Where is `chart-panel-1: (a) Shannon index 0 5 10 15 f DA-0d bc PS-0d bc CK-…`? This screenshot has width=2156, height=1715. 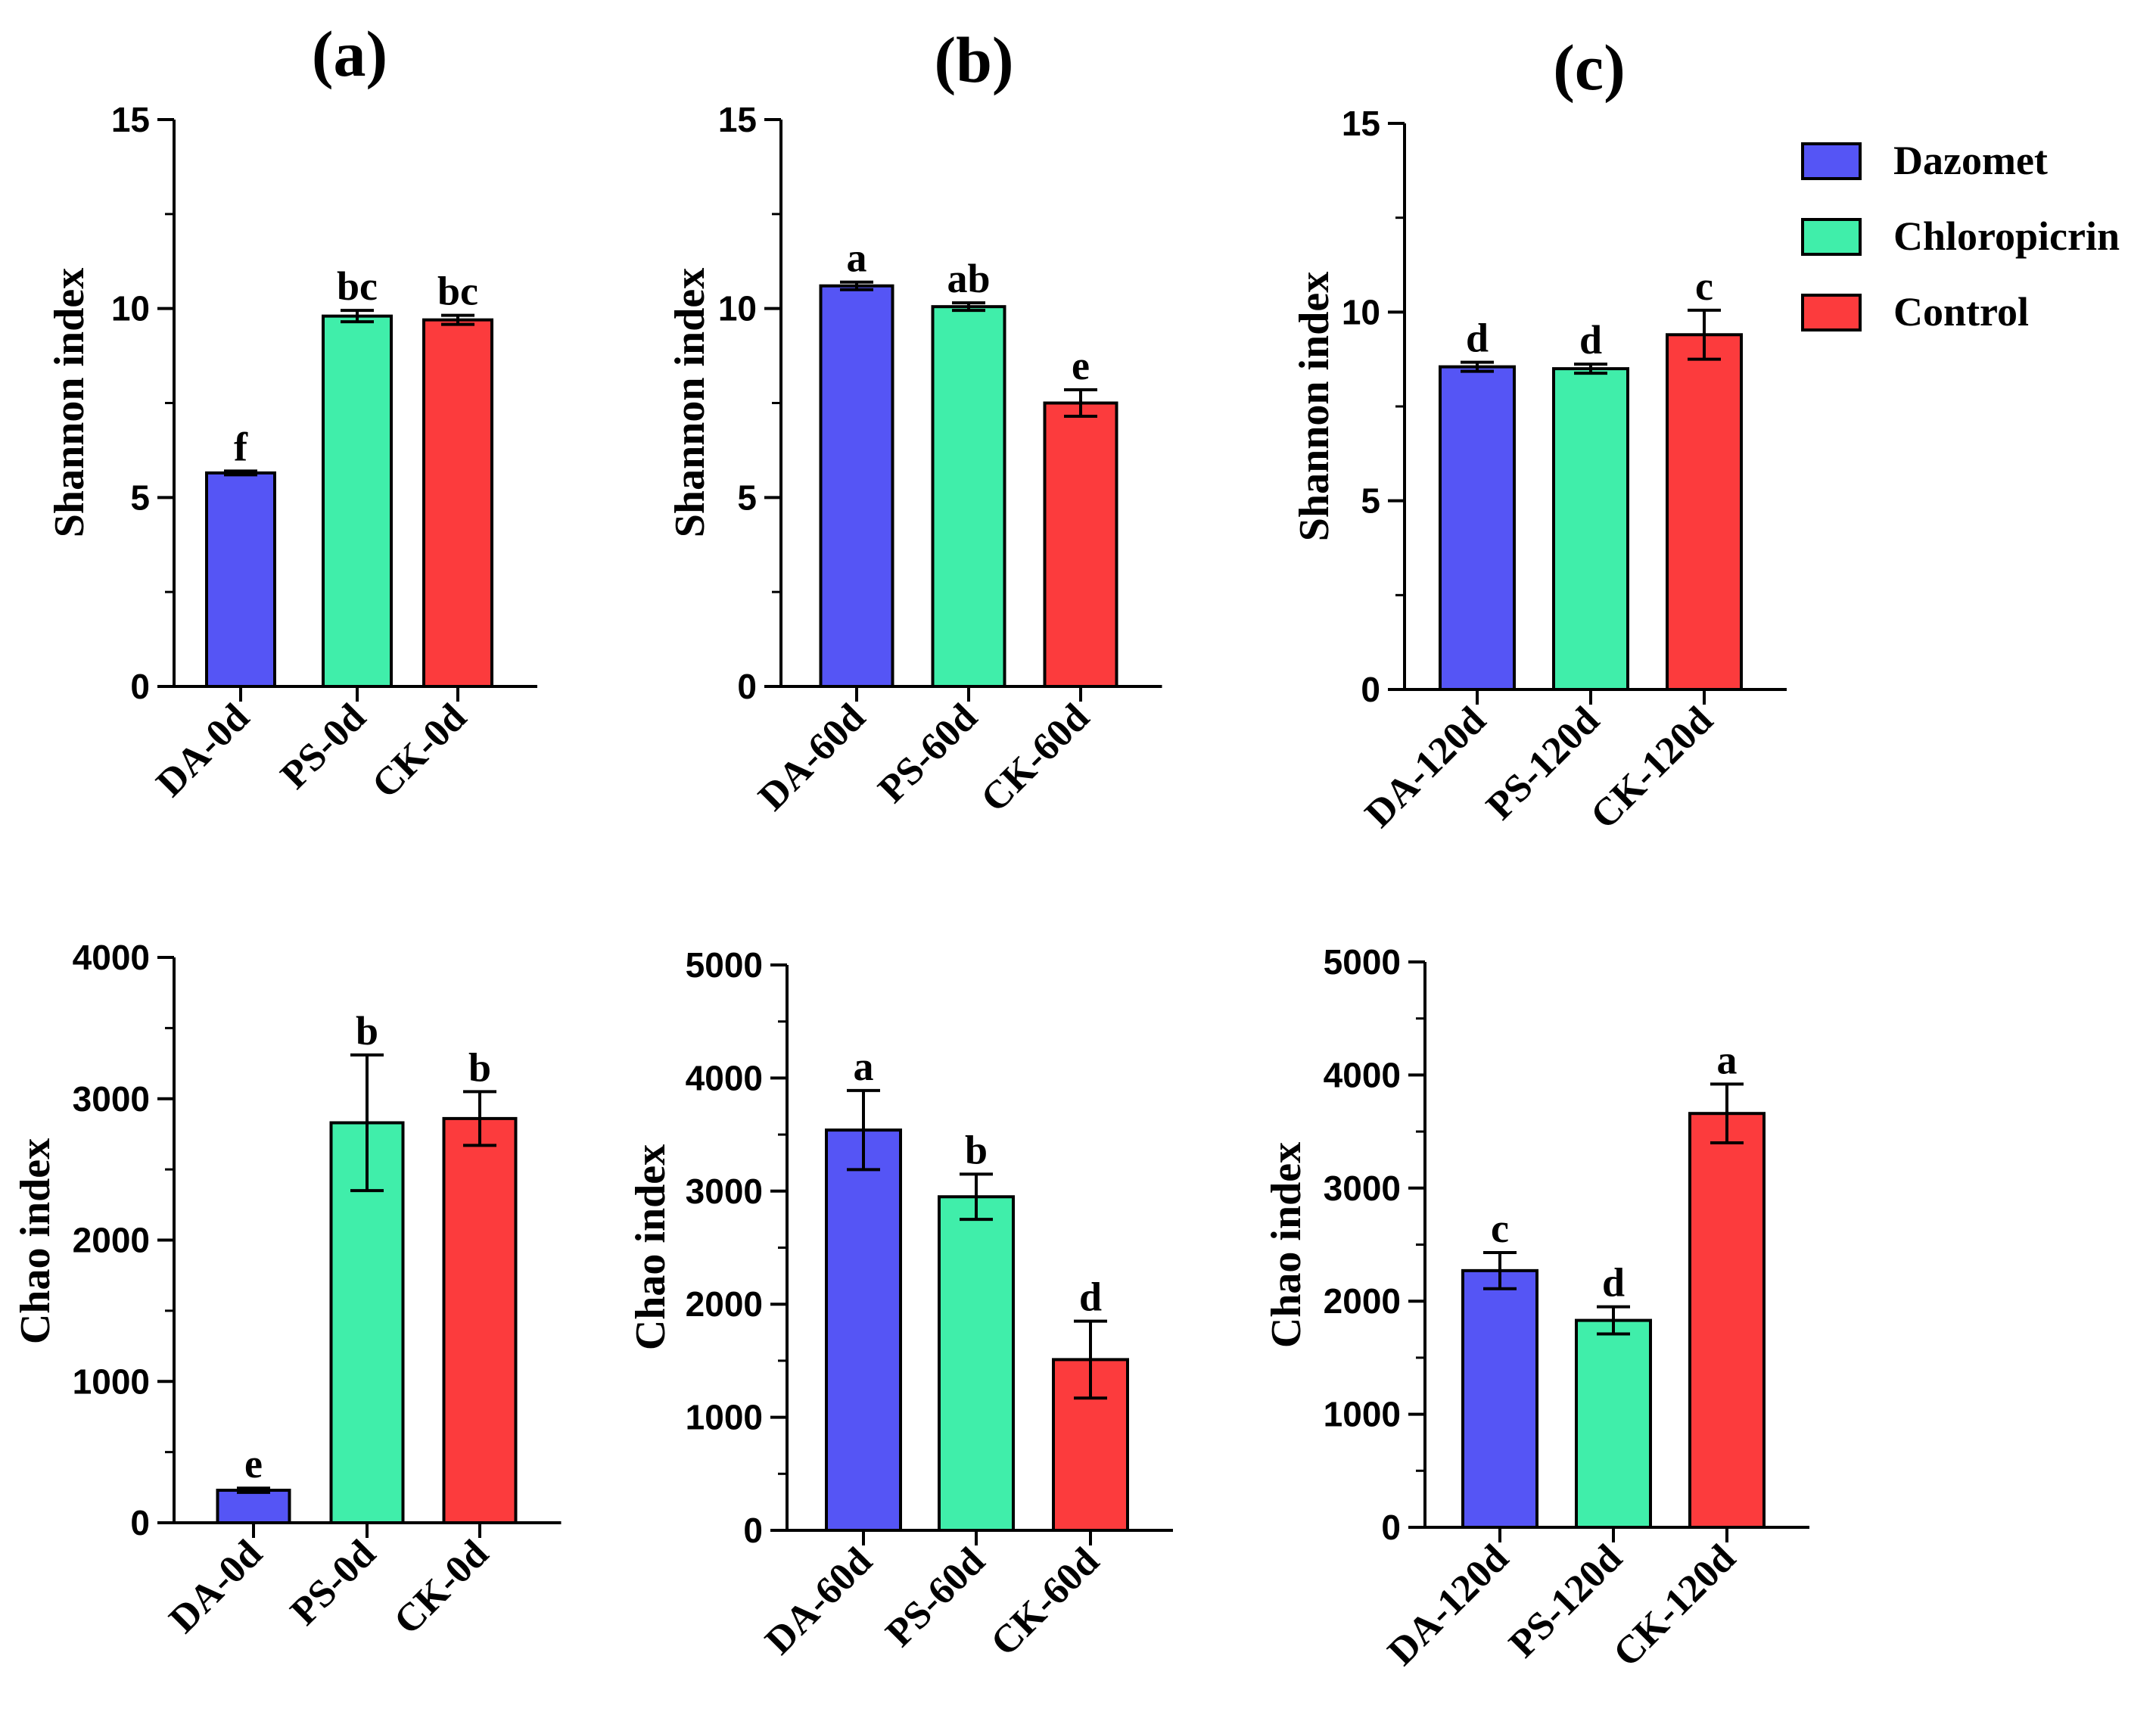 chart-panel-1: (a) Shannon index 0 5 10 15 f DA-0d bc PS-0d bc CK-… is located at coordinates (291, 412).